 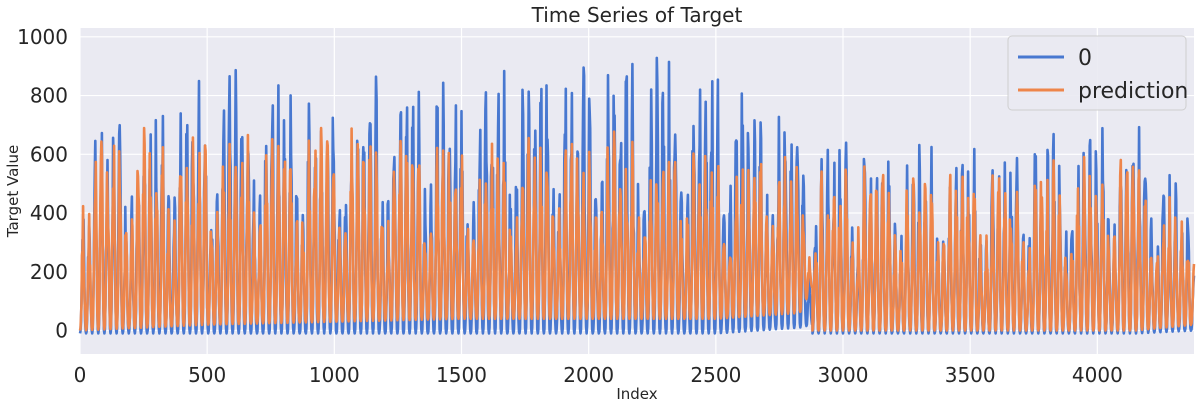 What do you see at coordinates (715, 375) in the screenshot?
I see `x-tick-label: 2500` at bounding box center [715, 375].